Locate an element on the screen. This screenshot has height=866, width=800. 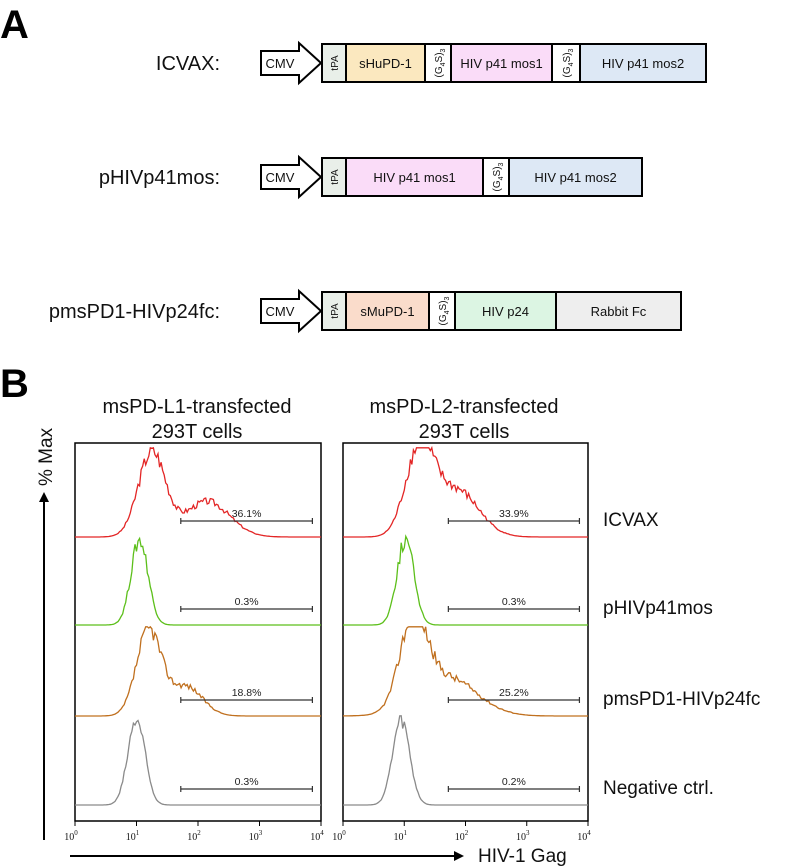
construct-name: ICVAX: is located at coordinates (188, 64).